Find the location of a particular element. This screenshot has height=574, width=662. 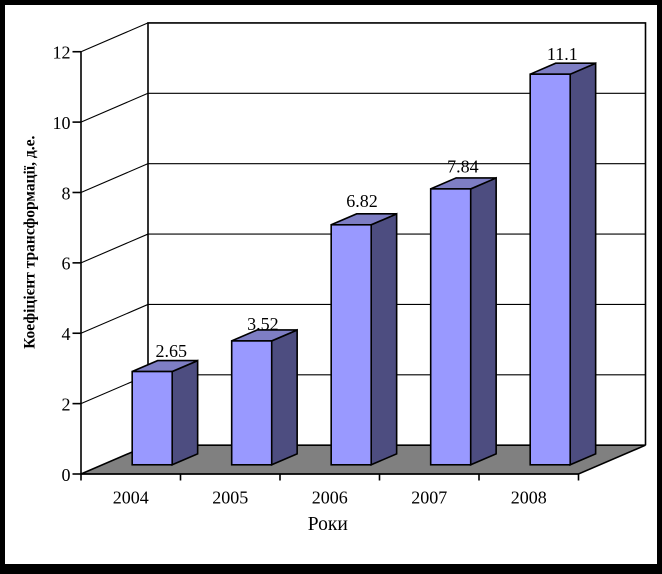

svg-text: 4 is located at coordinates (66, 334).